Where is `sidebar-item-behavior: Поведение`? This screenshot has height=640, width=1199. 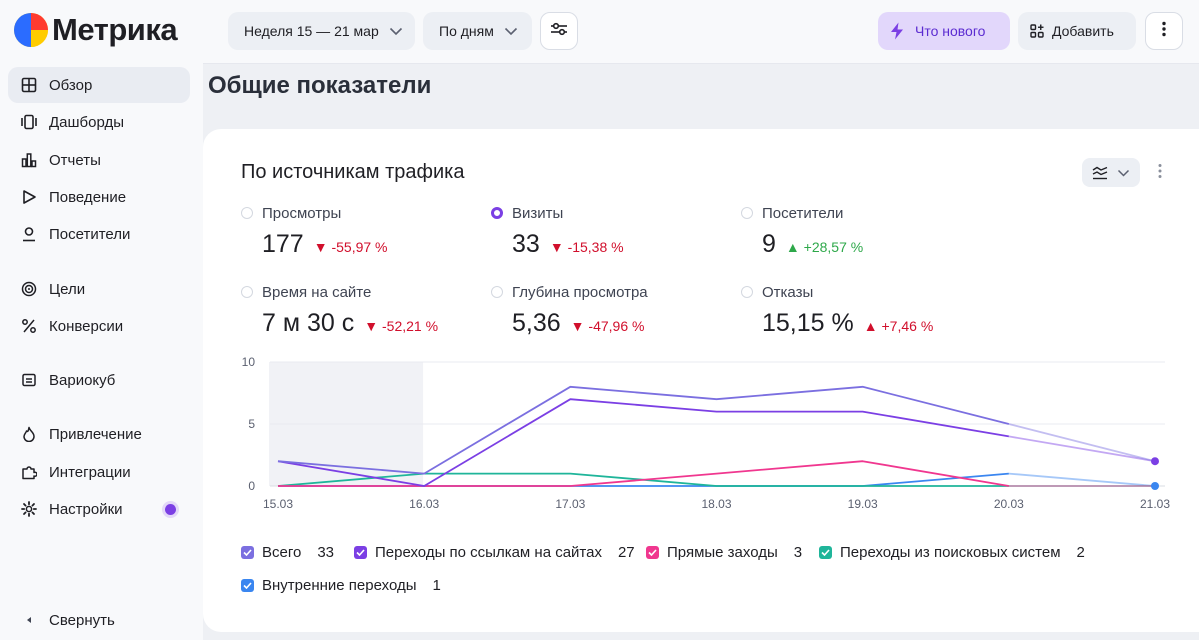 sidebar-item-behavior: Поведение is located at coordinates (99, 197).